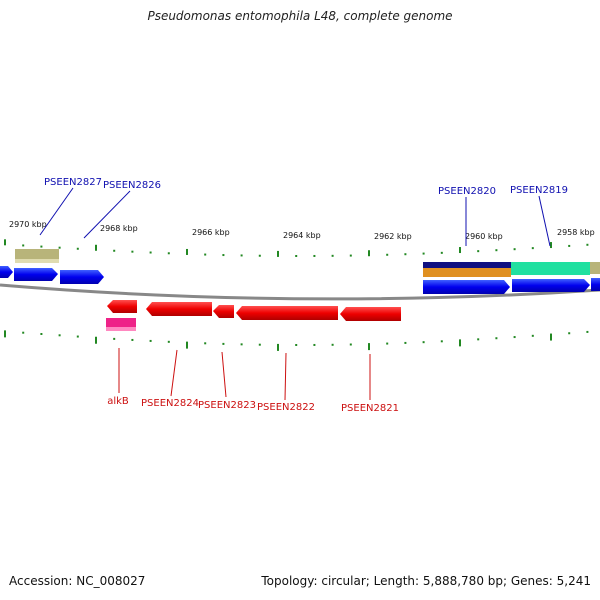 This screenshot has width=600, height=600. Describe the element at coordinates (286, 407) in the screenshot. I see `gene-label-pseen2822: PSEEN2822` at that location.